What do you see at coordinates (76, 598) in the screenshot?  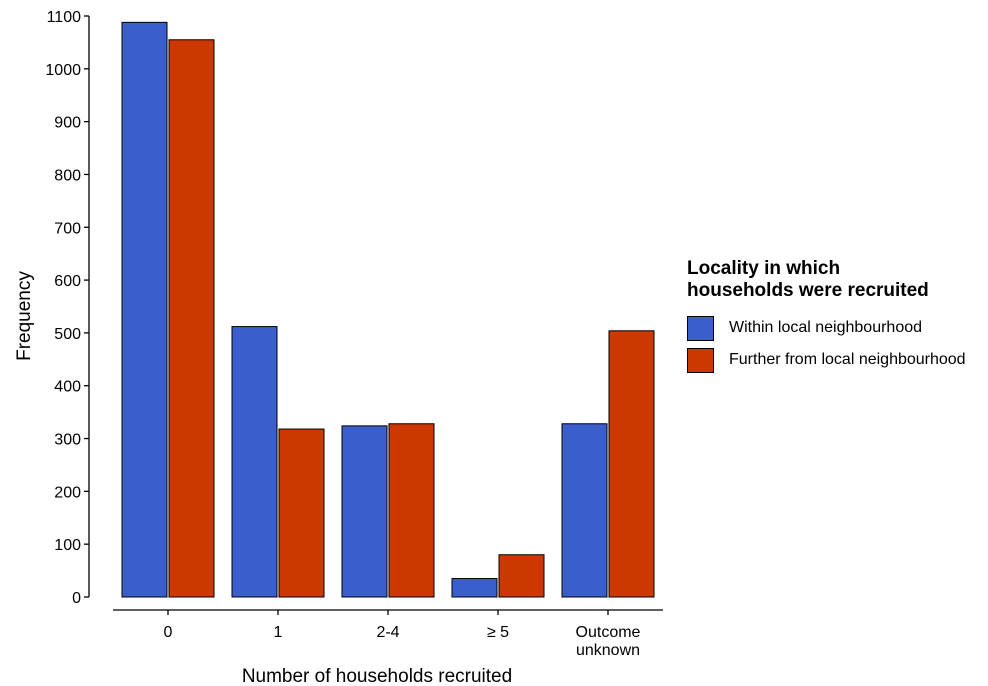 I see `y-tick-label: 0` at bounding box center [76, 598].